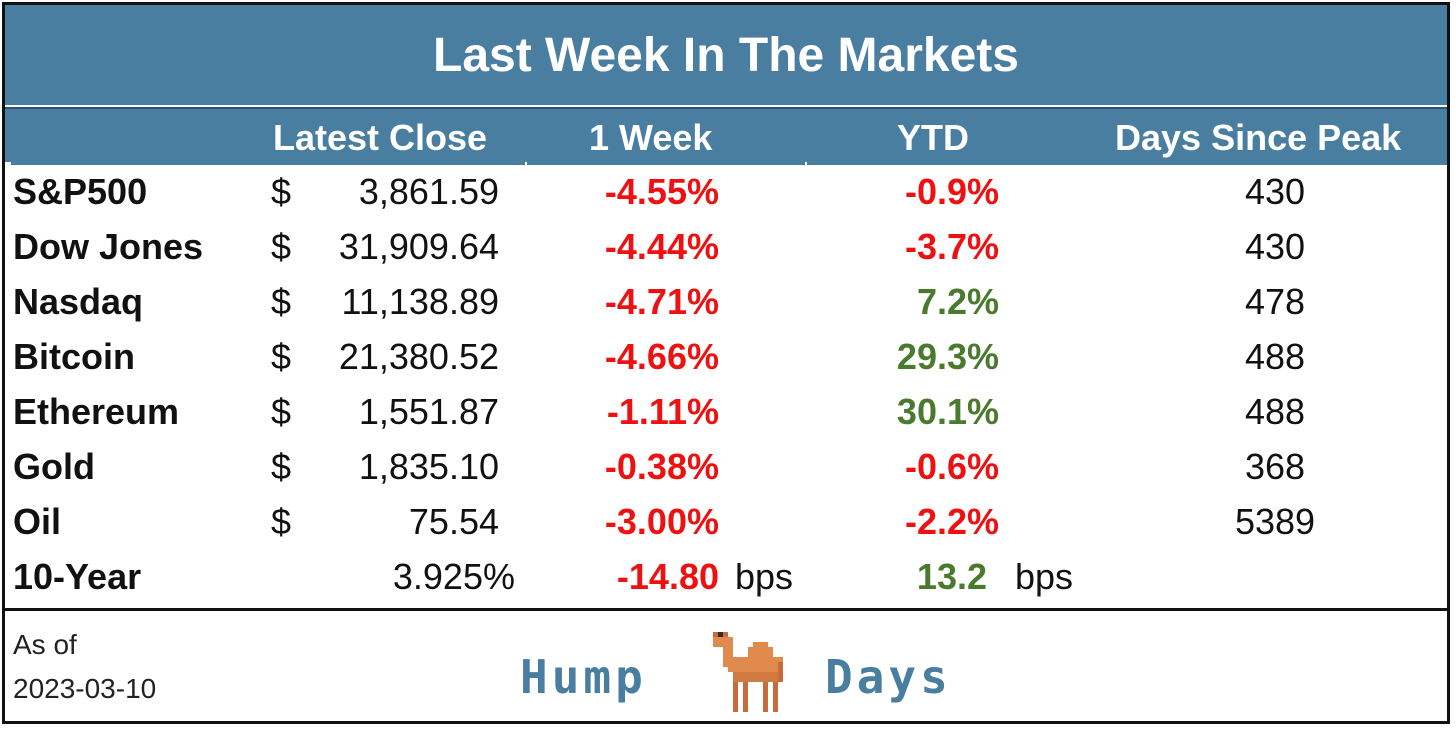 This screenshot has height=730, width=1456. Describe the element at coordinates (951, 521) in the screenshot. I see `ytd-change: -2.2%` at that location.